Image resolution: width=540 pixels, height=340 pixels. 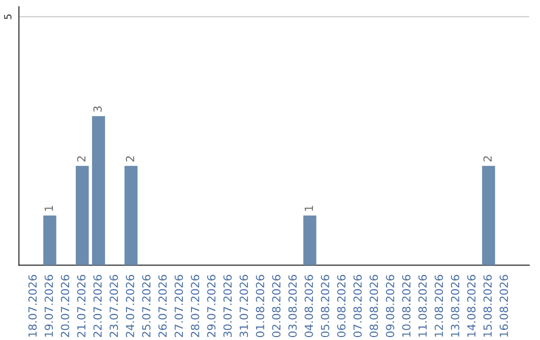 What do you see at coordinates (260, 306) in the screenshot?
I see `x-tick-label: 01.08.2026` at bounding box center [260, 306].